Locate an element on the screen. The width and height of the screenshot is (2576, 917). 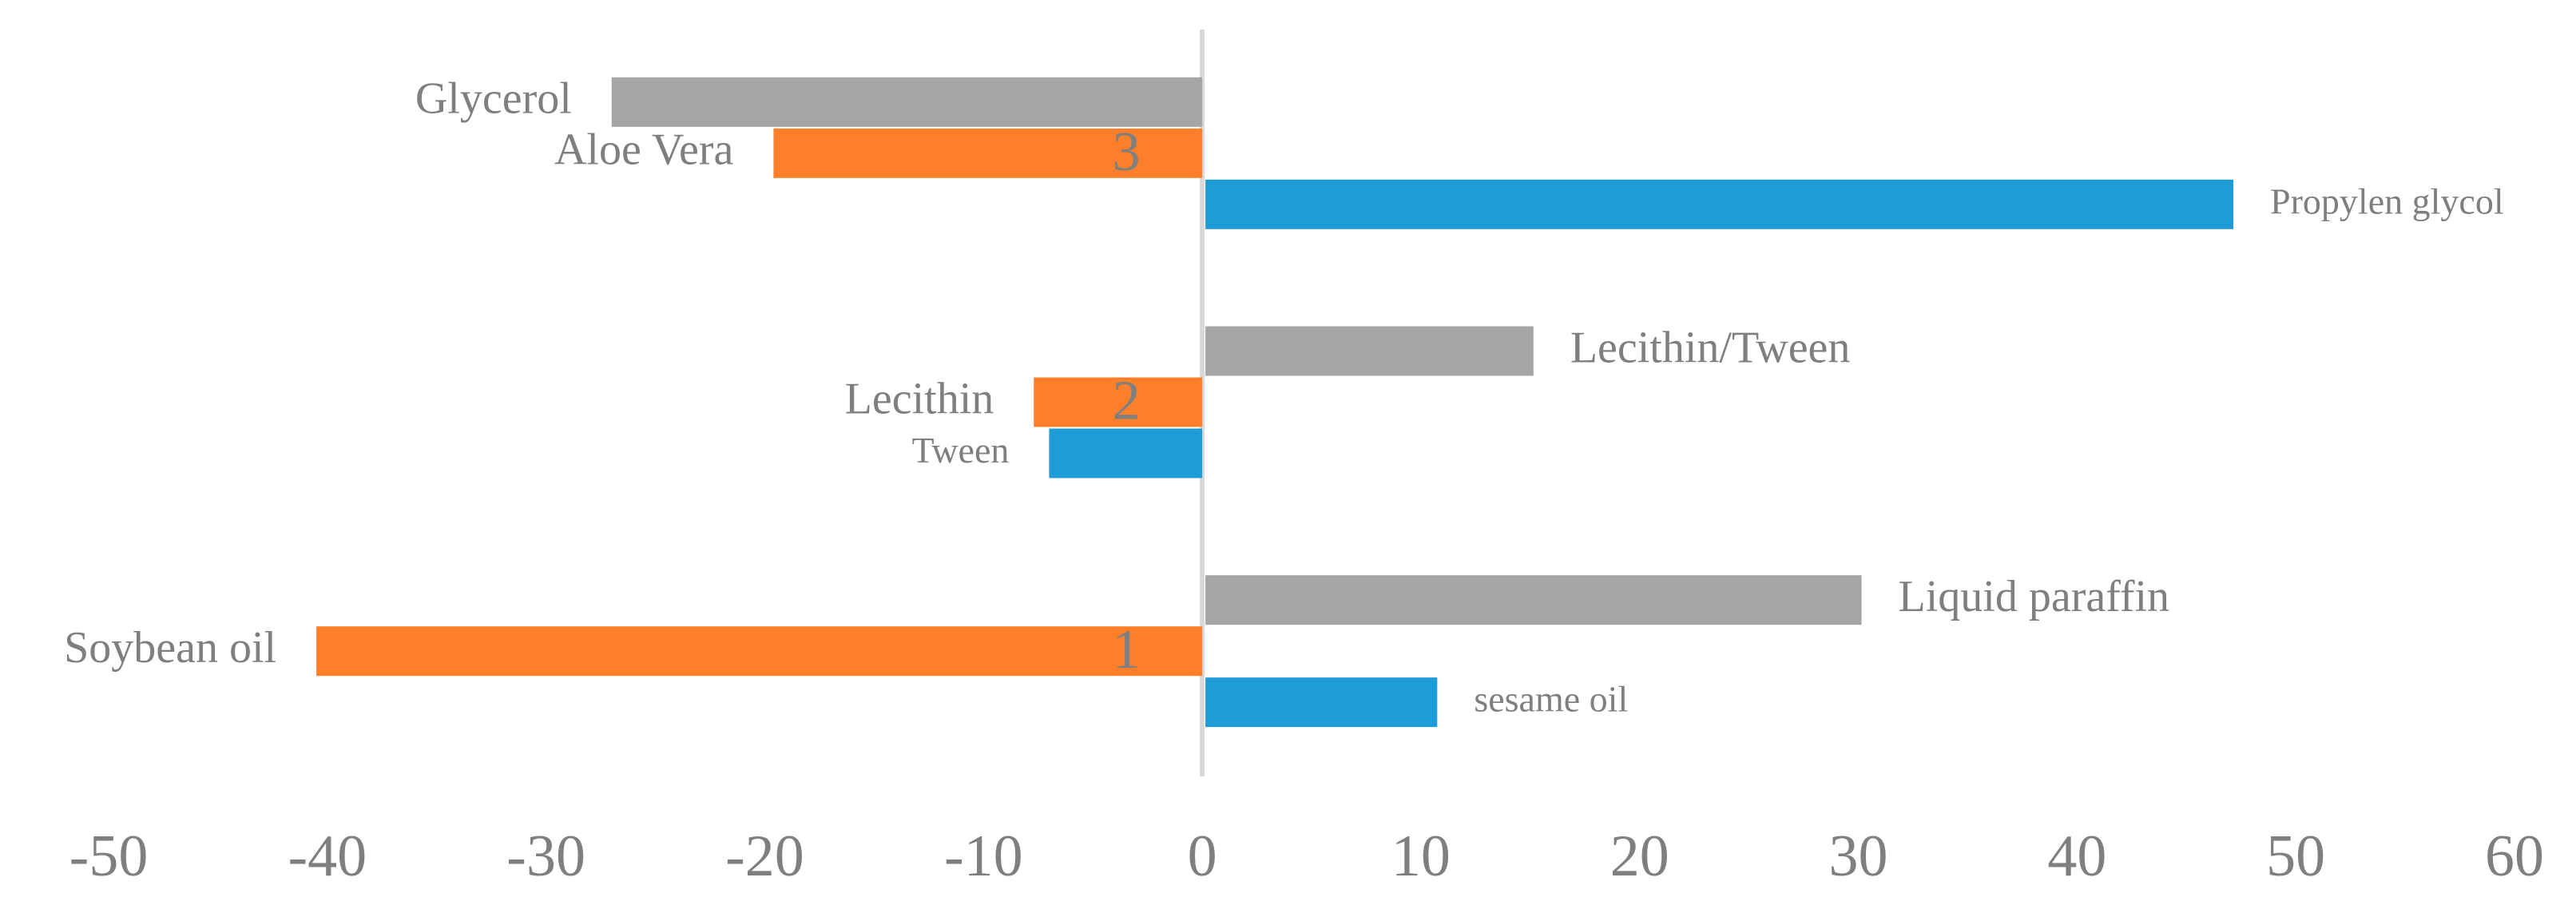
x-tick-label: -40 is located at coordinates (327, 857).